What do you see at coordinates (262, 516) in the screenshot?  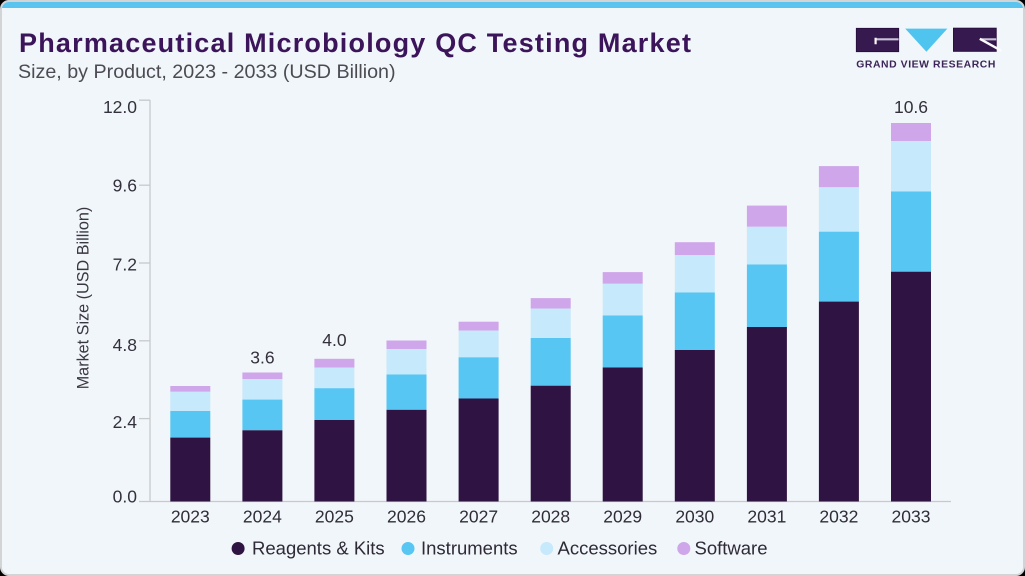 I see `svg-text: 2024` at bounding box center [262, 516].